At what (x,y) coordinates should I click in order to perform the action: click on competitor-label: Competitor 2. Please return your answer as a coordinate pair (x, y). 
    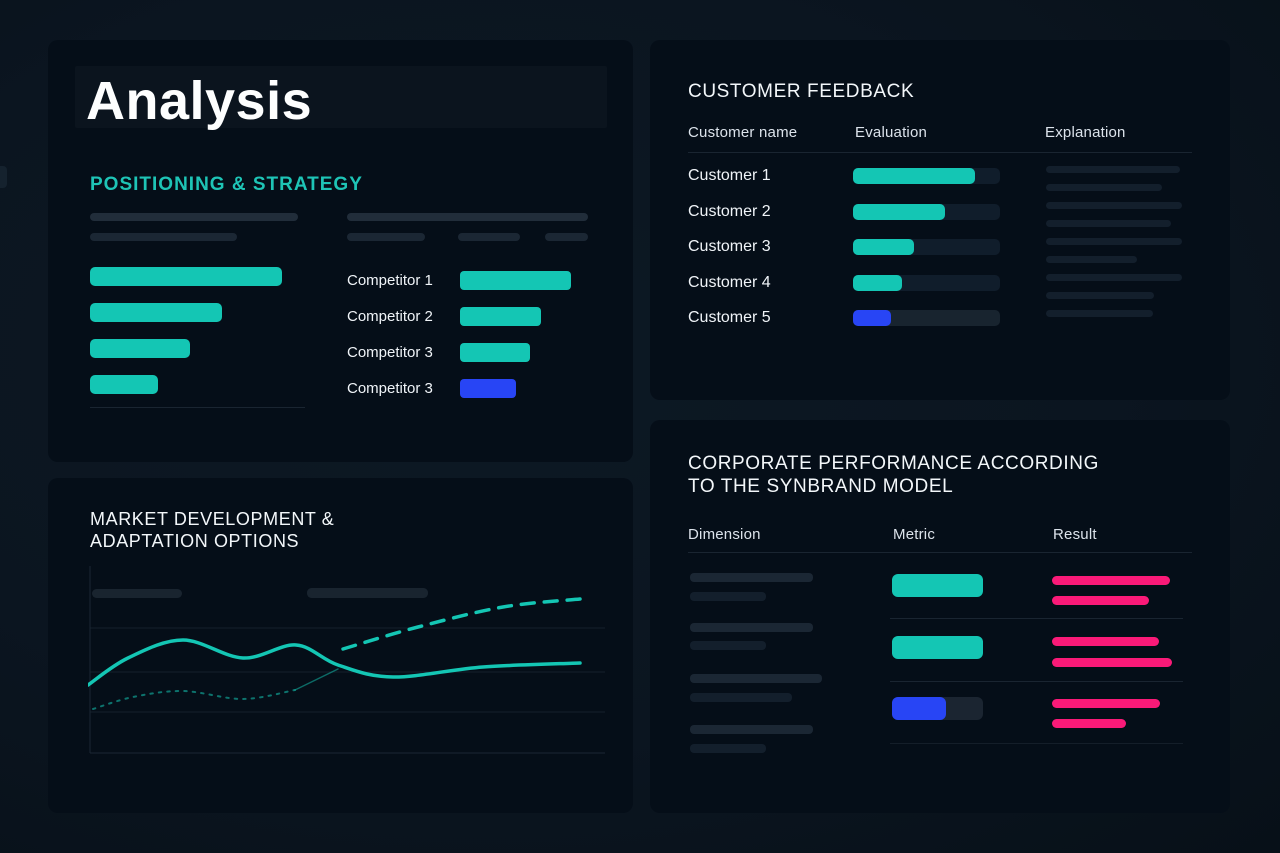
    Looking at the image, I should click on (390, 316).